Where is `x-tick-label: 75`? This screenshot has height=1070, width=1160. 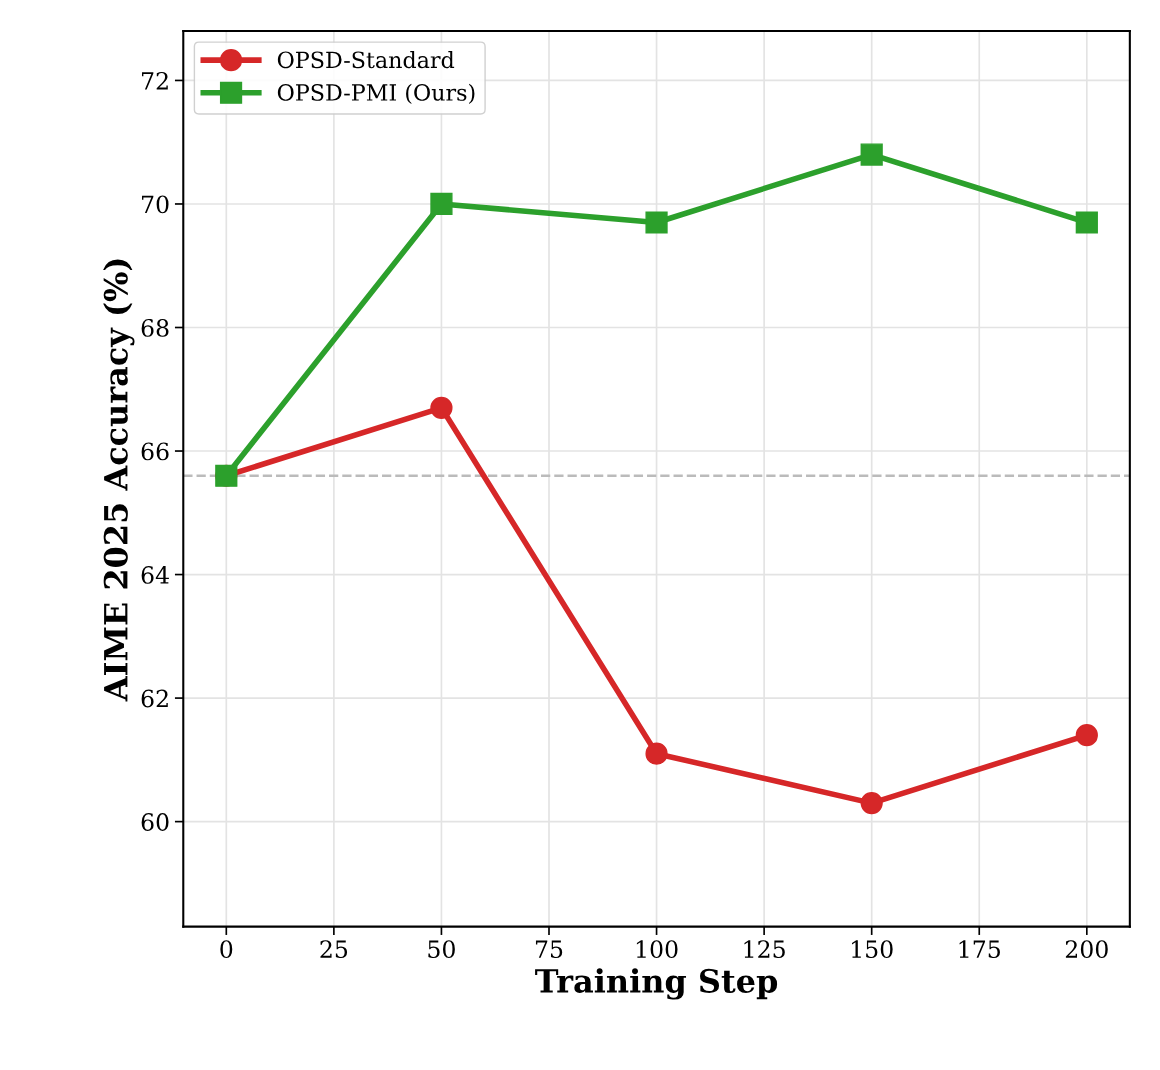
x-tick-label: 75 is located at coordinates (549, 949).